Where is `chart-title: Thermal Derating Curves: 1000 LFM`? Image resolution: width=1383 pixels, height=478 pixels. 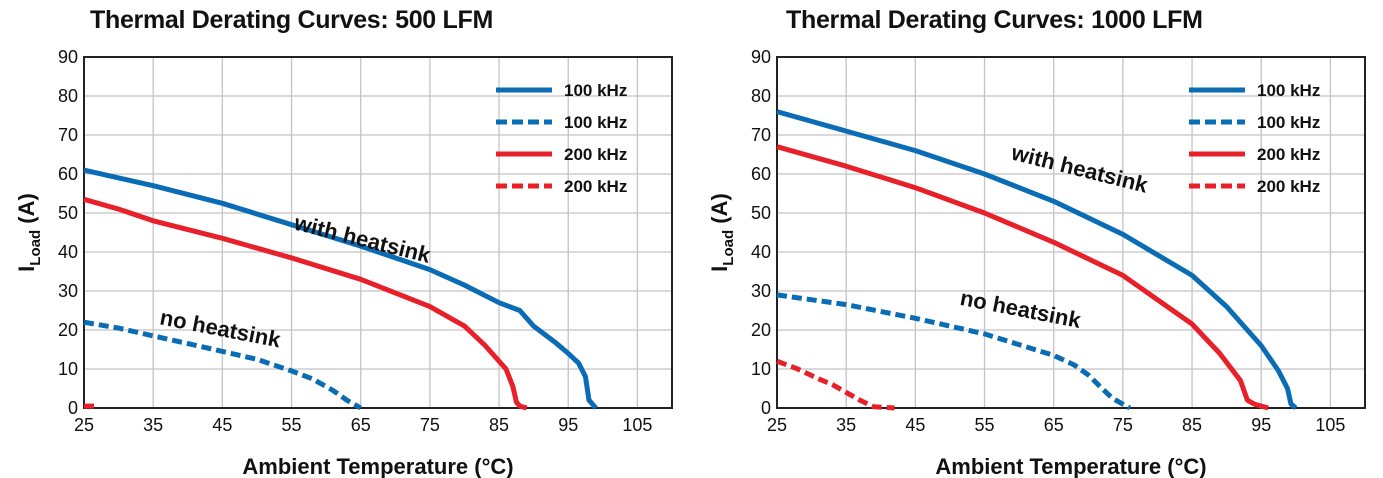
chart-title: Thermal Derating Curves: 1000 LFM is located at coordinates (994, 20).